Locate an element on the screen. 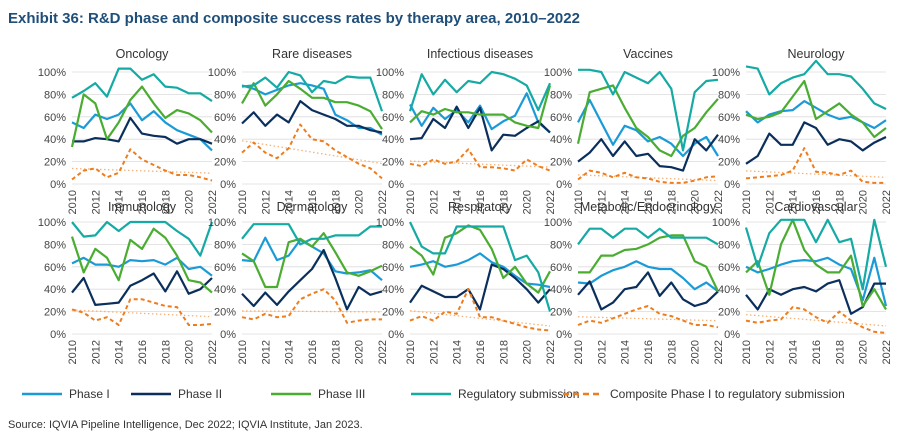  panel-title: Neurology is located at coordinates (817, 54).